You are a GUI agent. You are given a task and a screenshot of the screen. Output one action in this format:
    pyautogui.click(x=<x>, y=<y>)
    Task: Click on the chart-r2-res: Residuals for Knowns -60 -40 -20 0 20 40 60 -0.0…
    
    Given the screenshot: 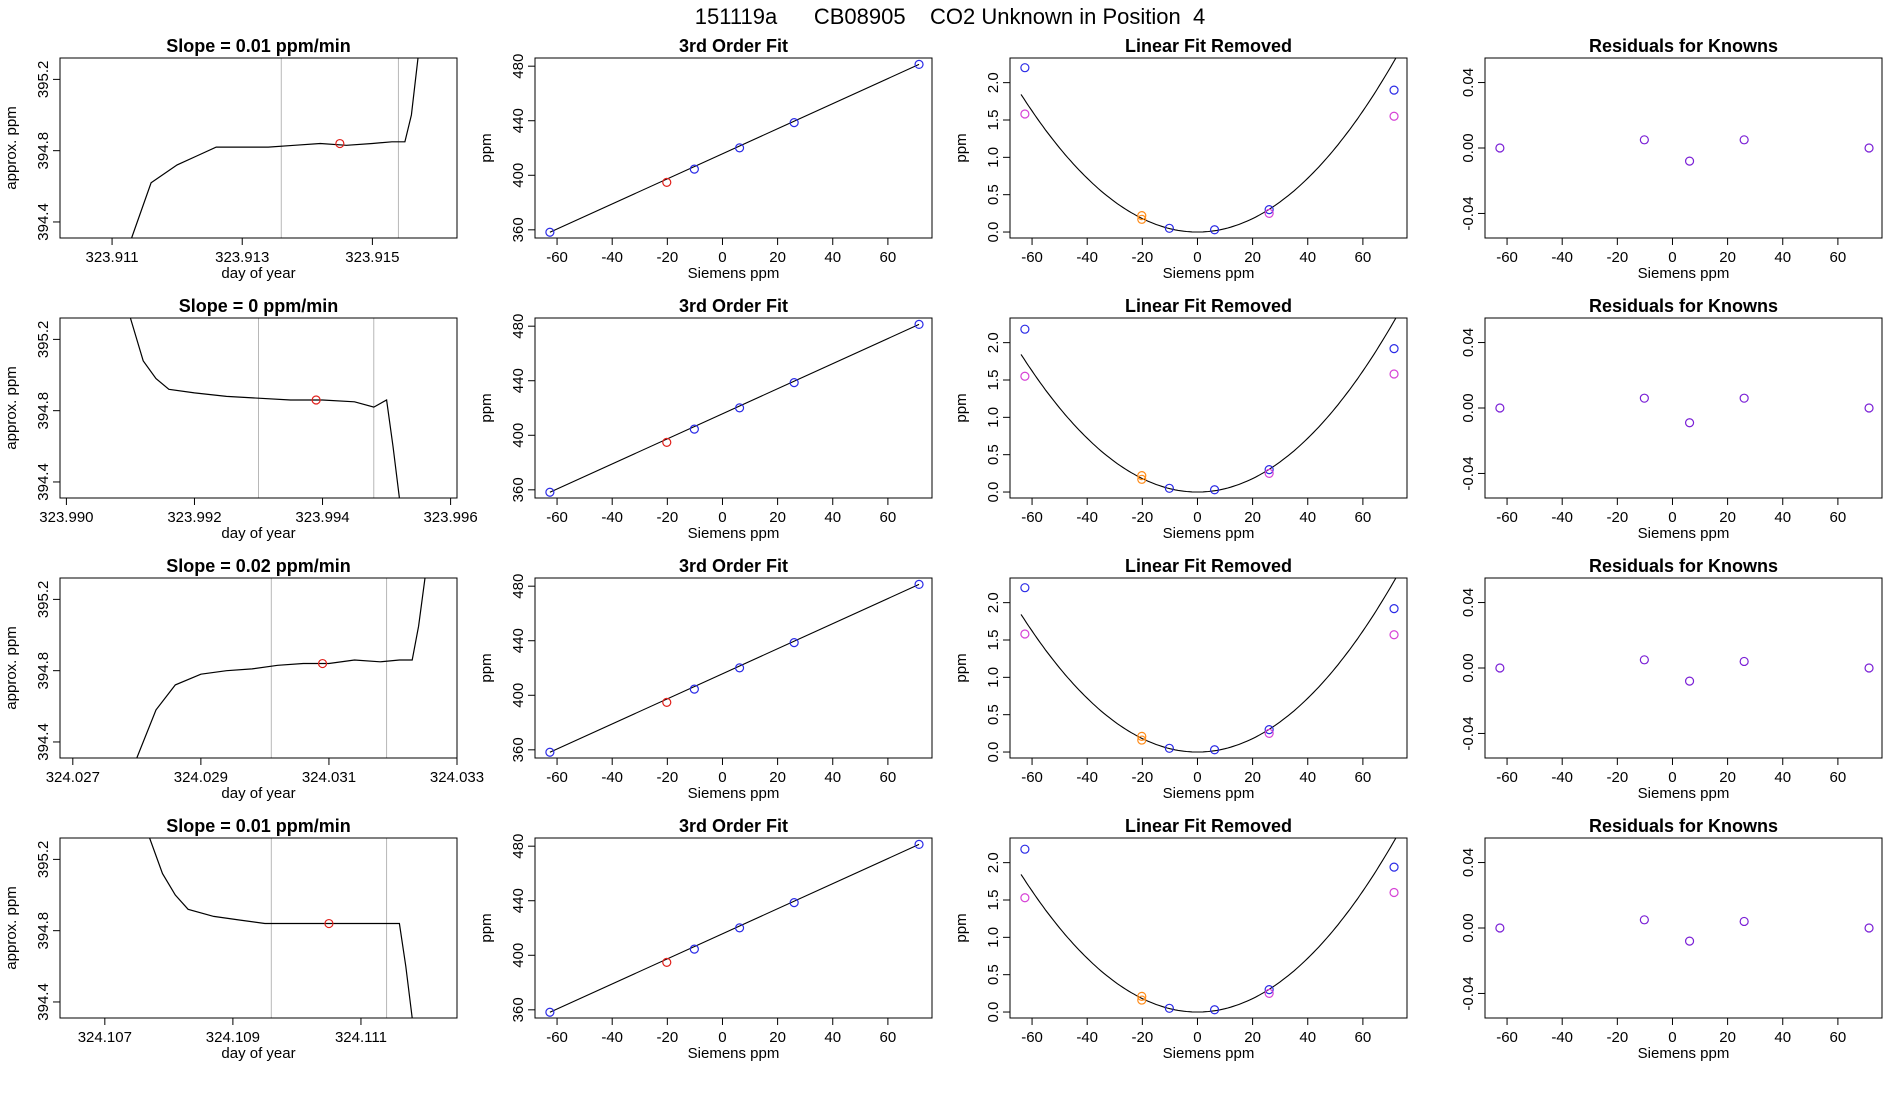 What is the action you would take?
    pyautogui.click(x=1671, y=419)
    